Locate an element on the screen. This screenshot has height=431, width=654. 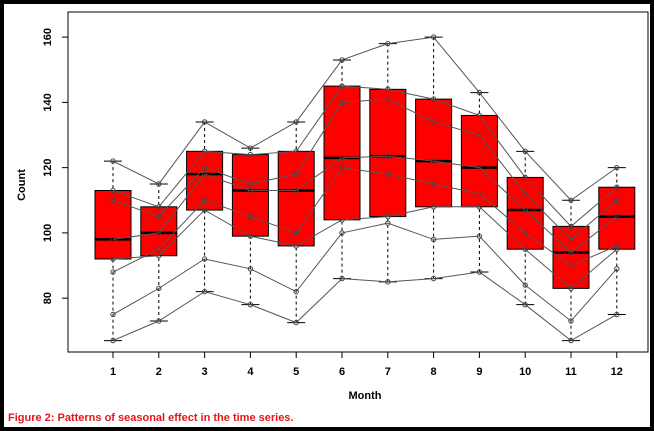
y-axis-label: Count is located at coordinates (22, 185).